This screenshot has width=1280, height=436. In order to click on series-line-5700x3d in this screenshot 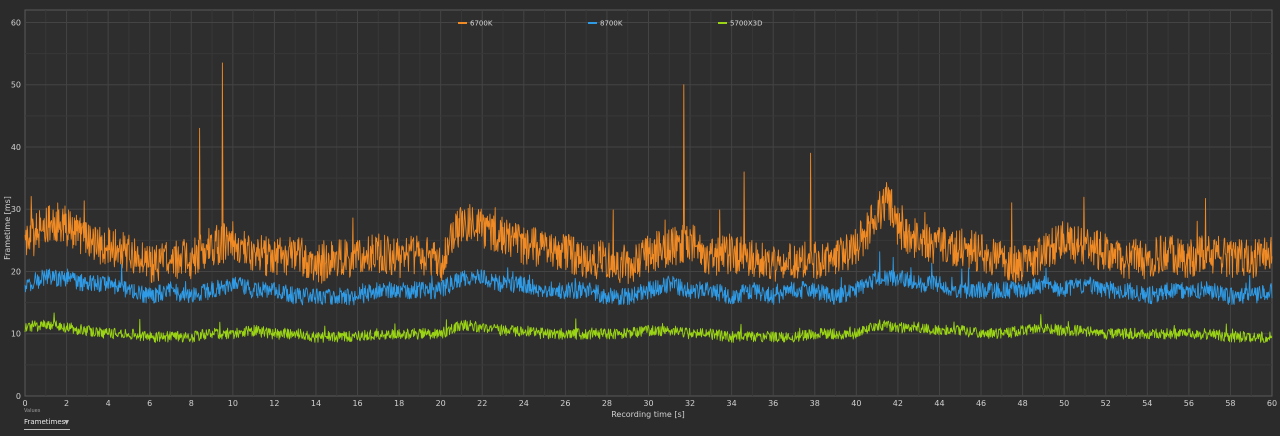, I will do `click(648, 327)`.